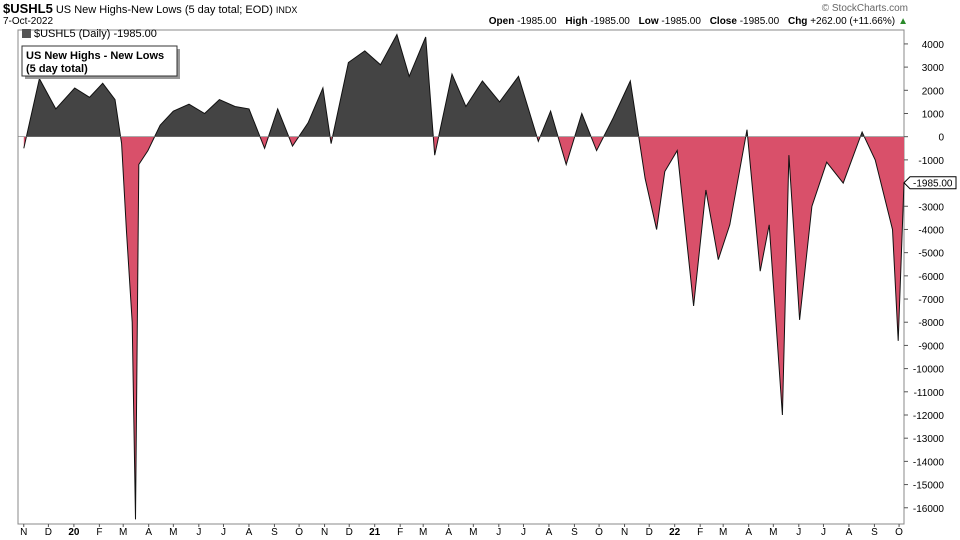  Describe the element at coordinates (461, 531) in the screenshot. I see `x-axis: N D 20 F M A M J J A S O N D 21 F M A M J J A S O N D 22 F M A M J J A S O` at that location.